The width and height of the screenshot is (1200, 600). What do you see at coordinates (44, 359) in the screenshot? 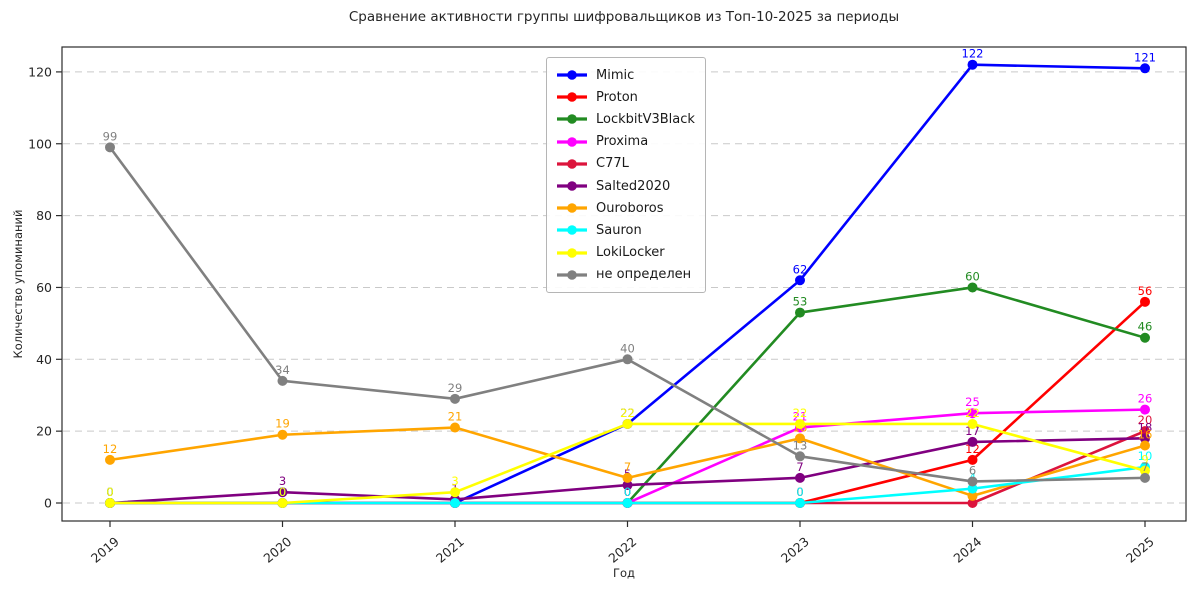
I see `y-tick-label: 40` at bounding box center [44, 359].